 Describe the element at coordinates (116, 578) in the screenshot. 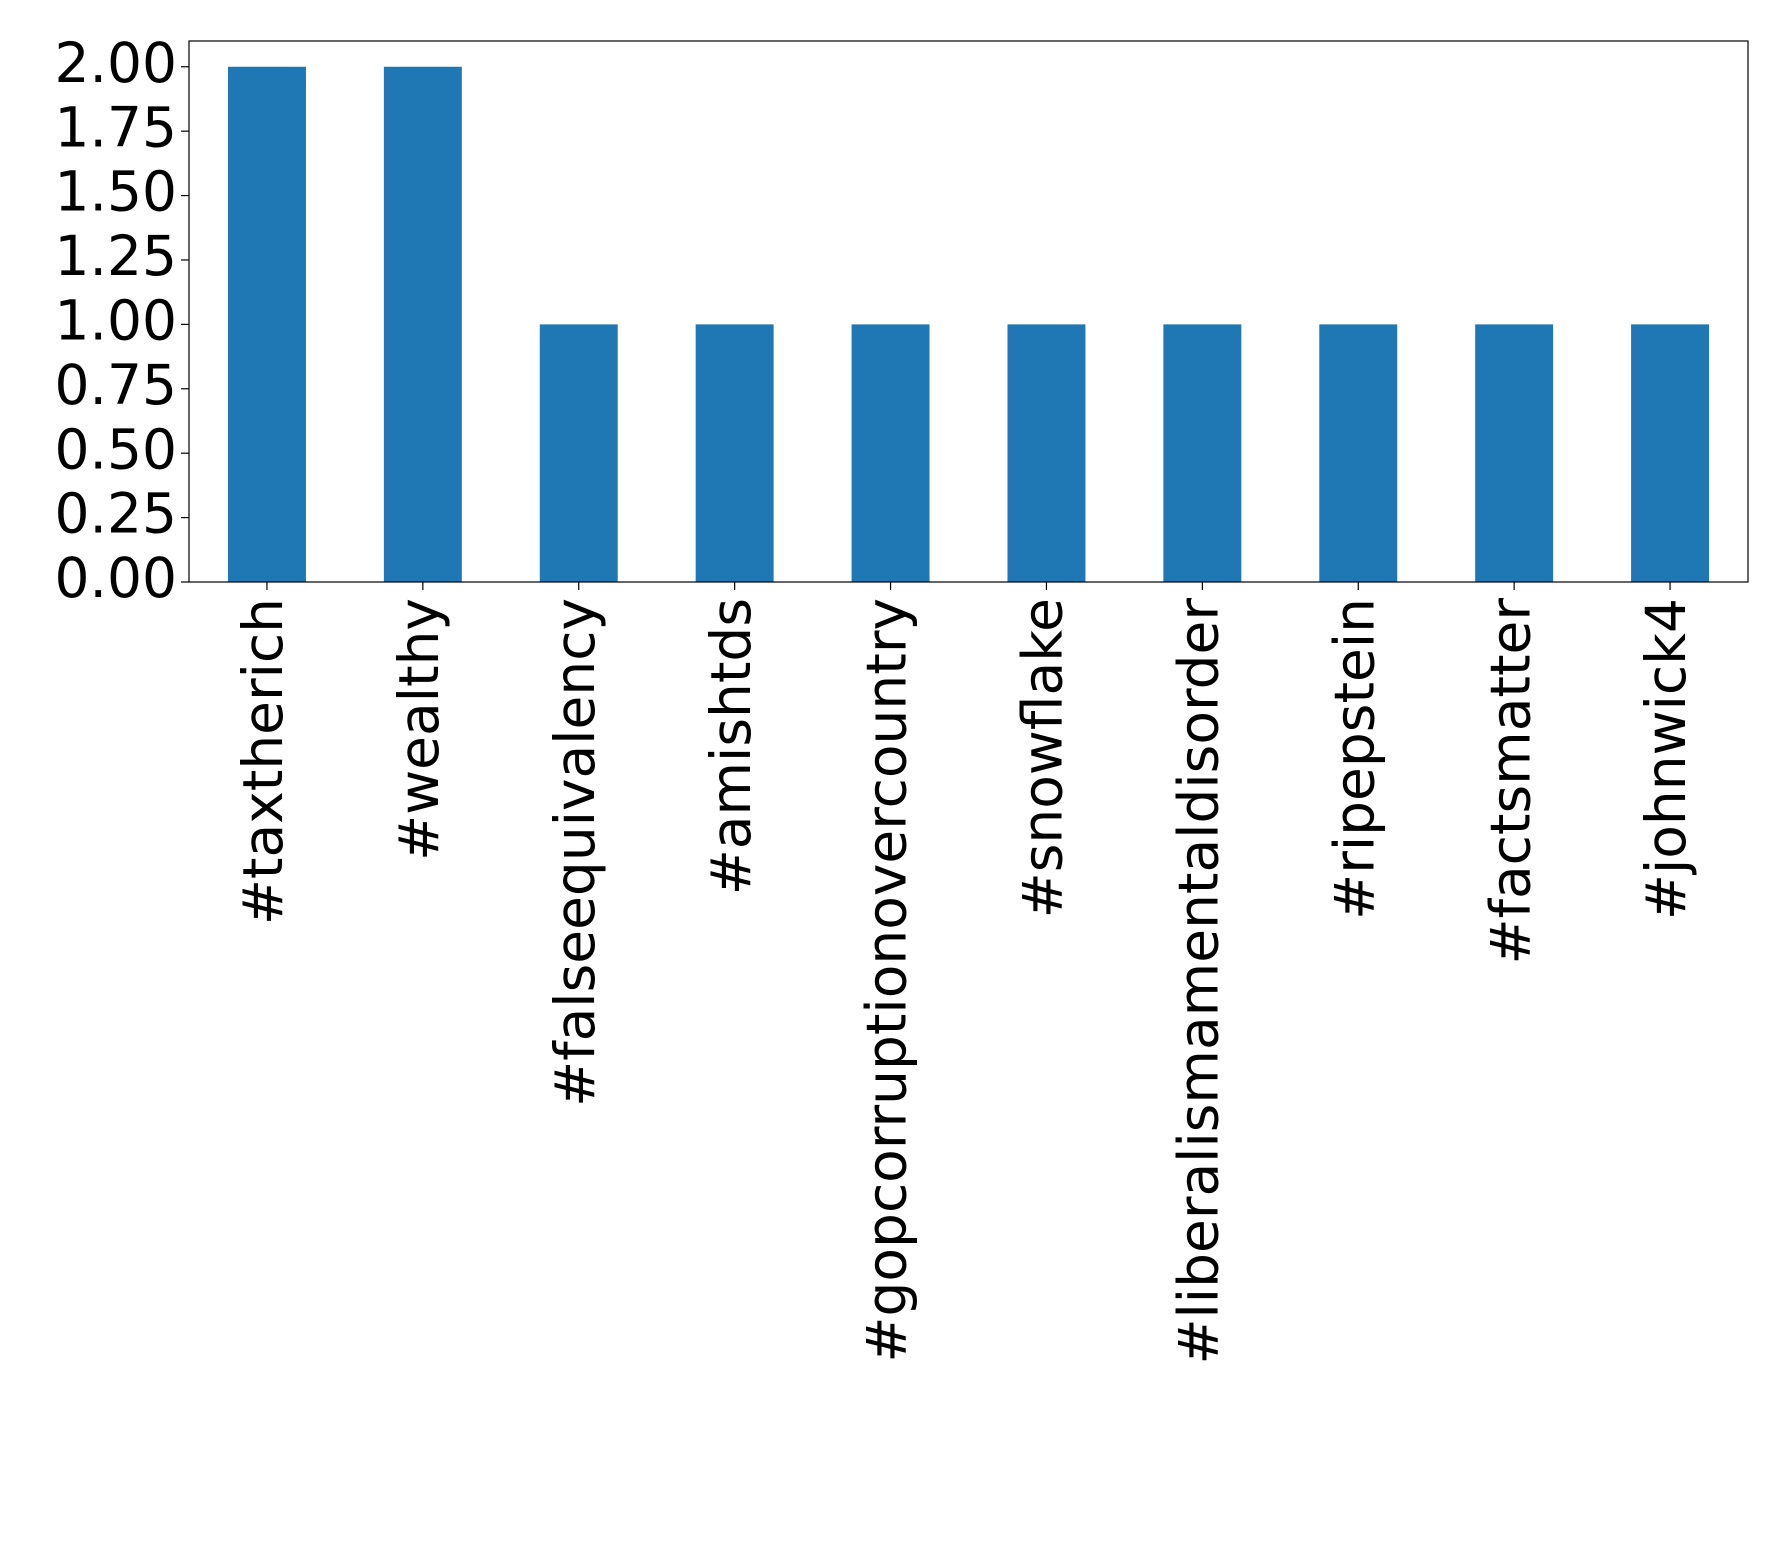

I see `y-tick-label: 0.00` at that location.